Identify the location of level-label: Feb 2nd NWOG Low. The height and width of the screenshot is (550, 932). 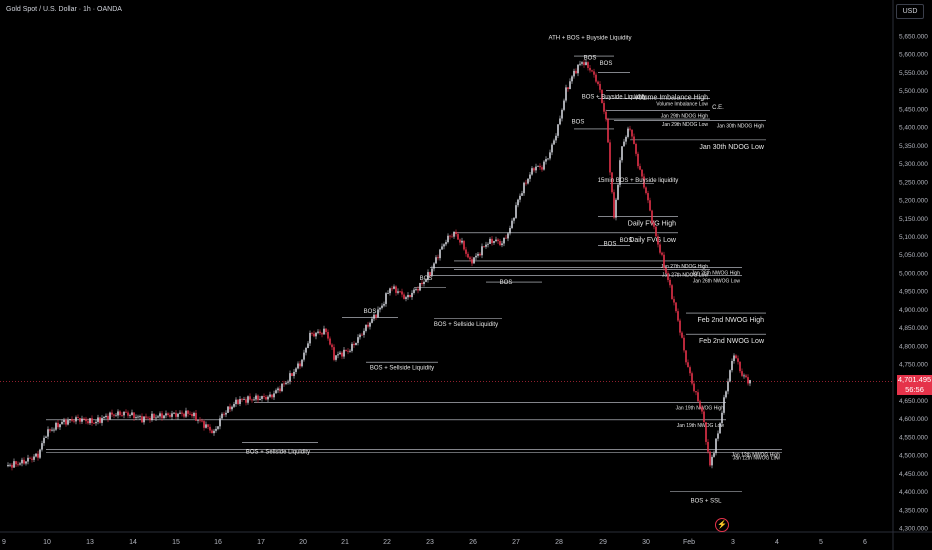
(732, 341).